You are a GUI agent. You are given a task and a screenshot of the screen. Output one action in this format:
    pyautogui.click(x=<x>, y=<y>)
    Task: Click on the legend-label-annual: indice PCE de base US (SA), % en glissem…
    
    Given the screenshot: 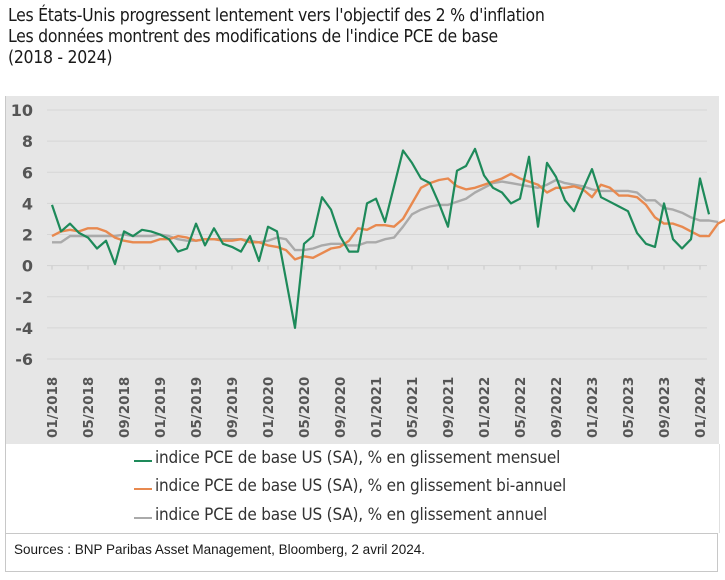 What is the action you would take?
    pyautogui.click(x=351, y=515)
    